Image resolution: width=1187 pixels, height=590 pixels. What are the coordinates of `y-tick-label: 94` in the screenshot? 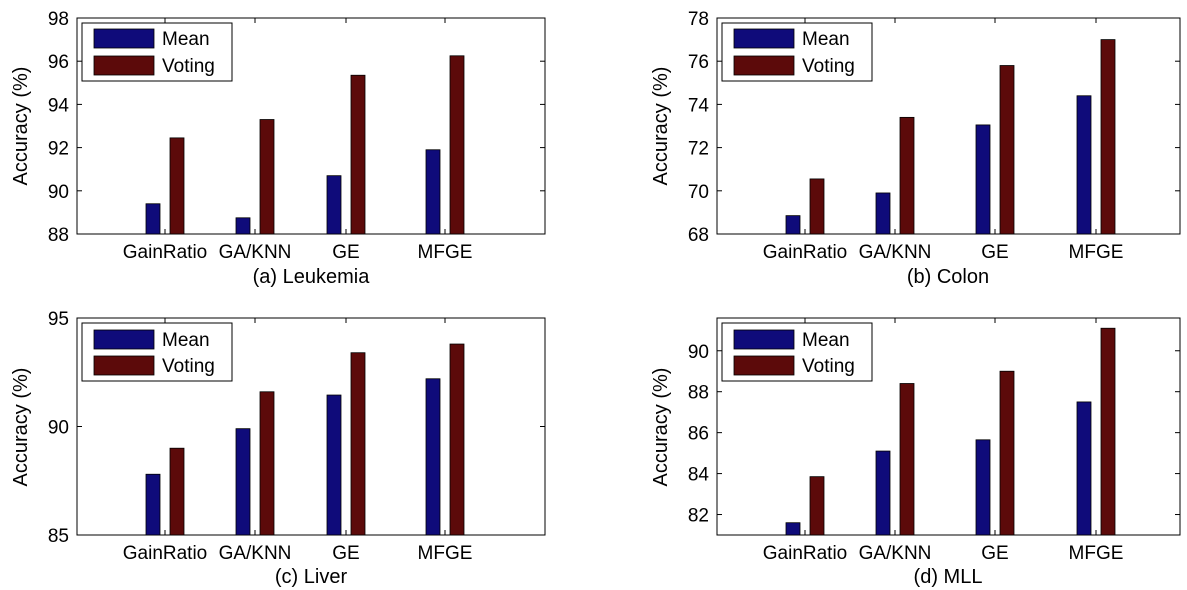 It's located at (59, 105).